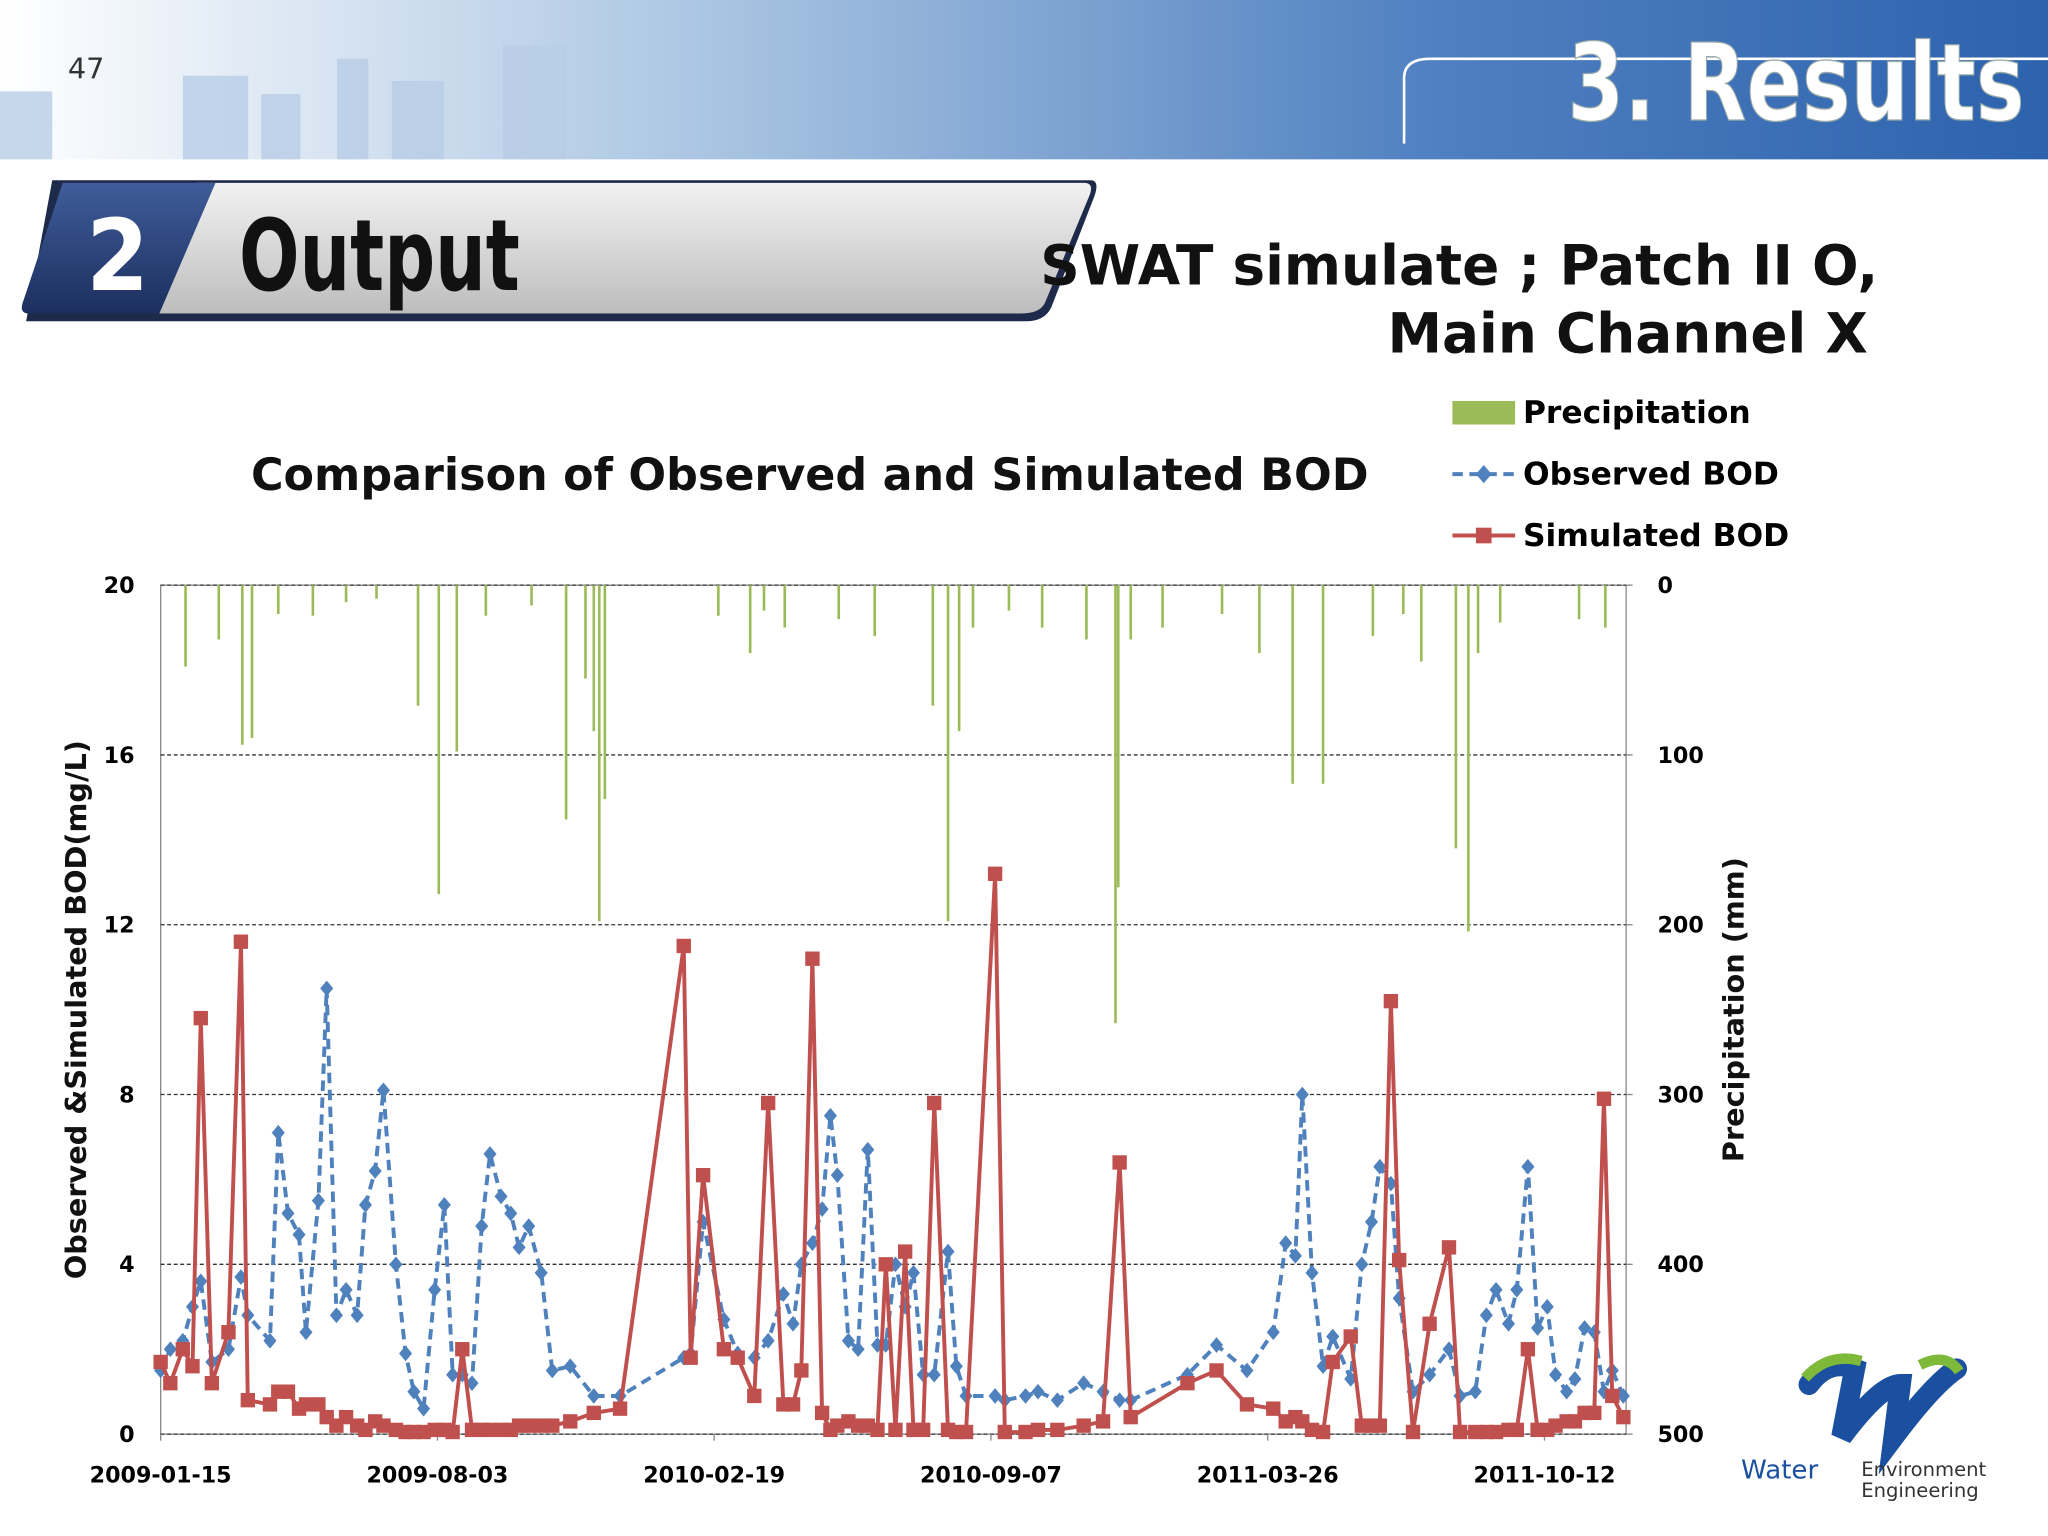 The width and height of the screenshot is (2048, 1536). What do you see at coordinates (1923, 1469) in the screenshot?
I see `logo-text: Environment` at bounding box center [1923, 1469].